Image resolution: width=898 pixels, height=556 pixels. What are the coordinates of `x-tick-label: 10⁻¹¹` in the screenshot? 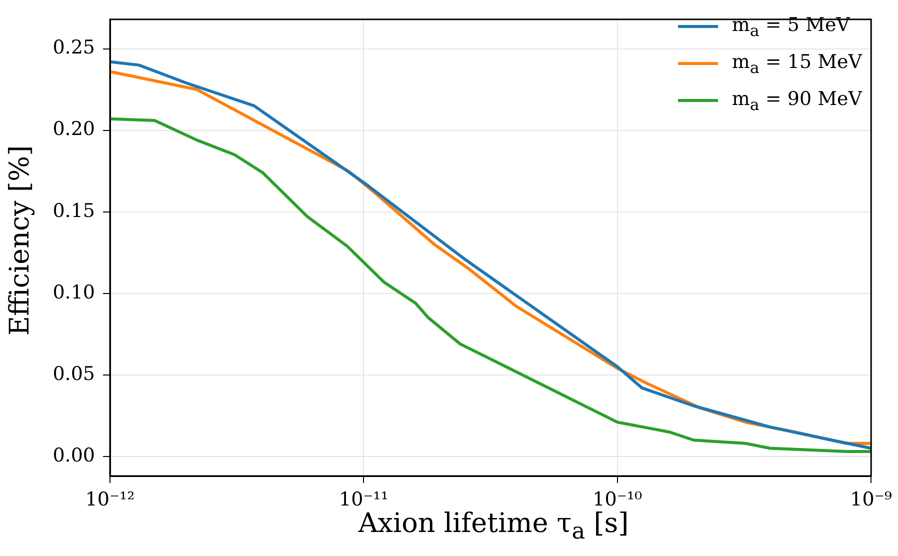 It's located at (363, 499).